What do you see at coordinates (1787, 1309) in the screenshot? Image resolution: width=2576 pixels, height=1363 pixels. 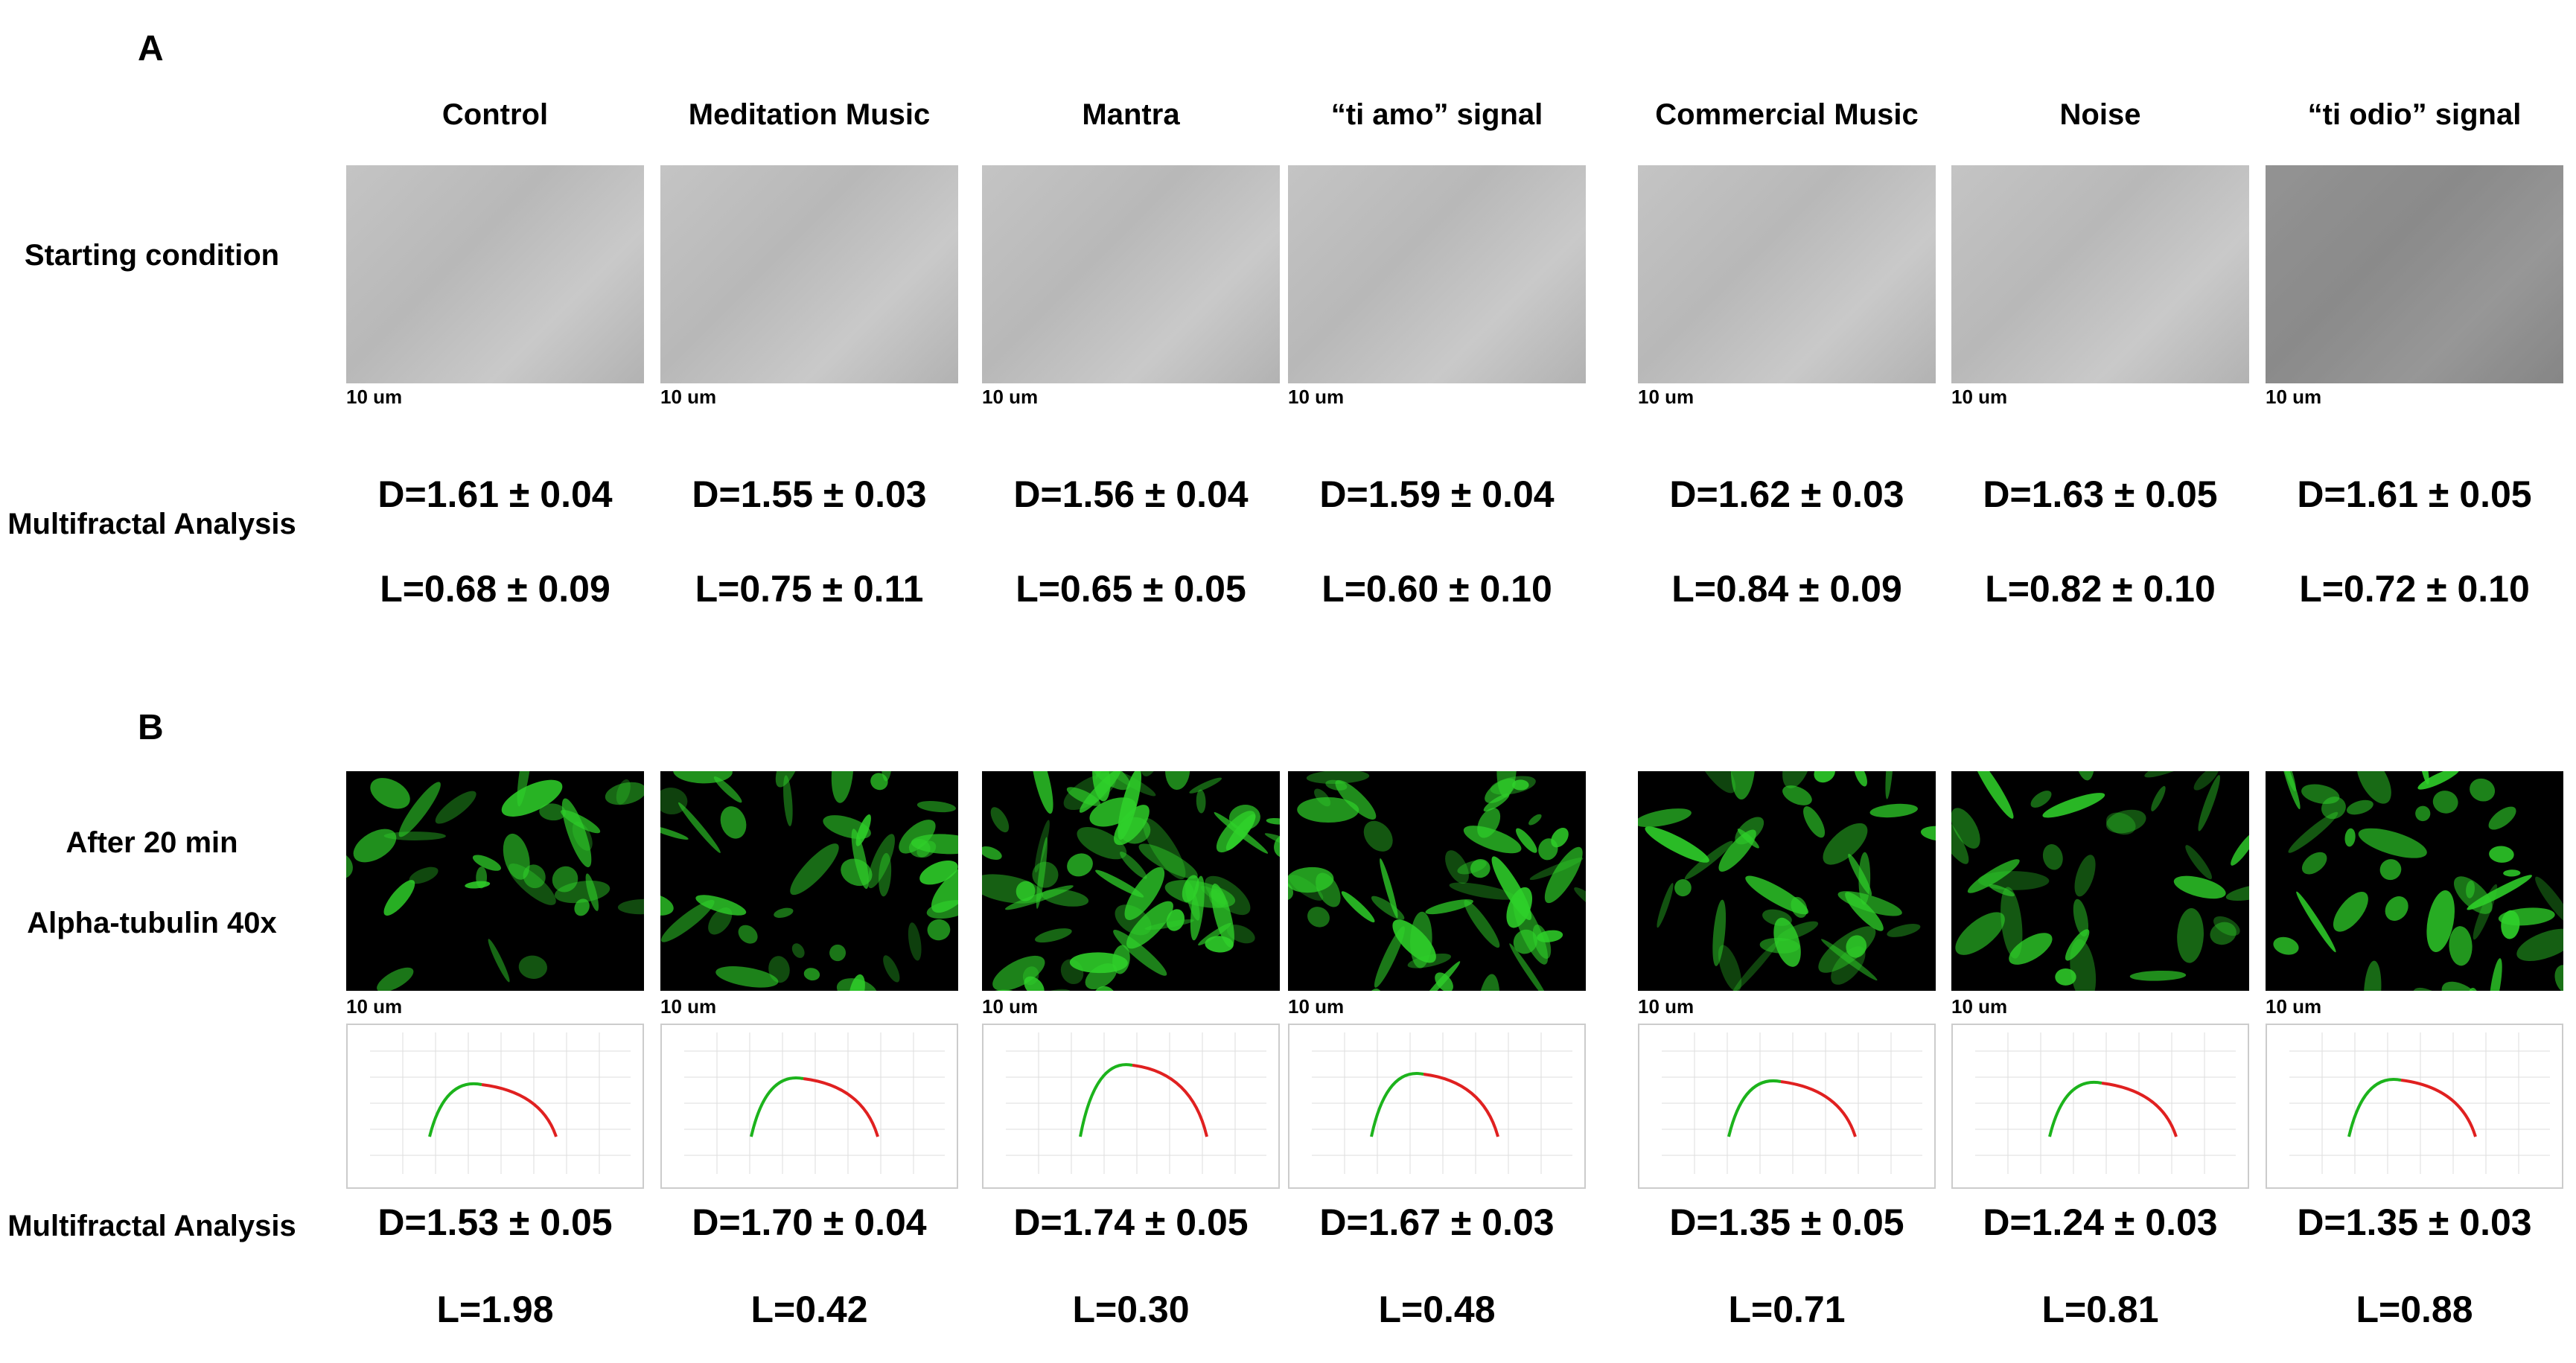 I see `l-value: L=0.71` at bounding box center [1787, 1309].